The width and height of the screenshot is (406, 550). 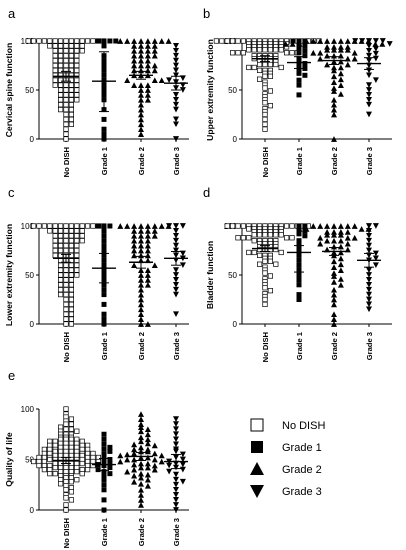 What do you see at coordinates (302, 448) in the screenshot?
I see `legend-label: Grade 1` at bounding box center [302, 448].